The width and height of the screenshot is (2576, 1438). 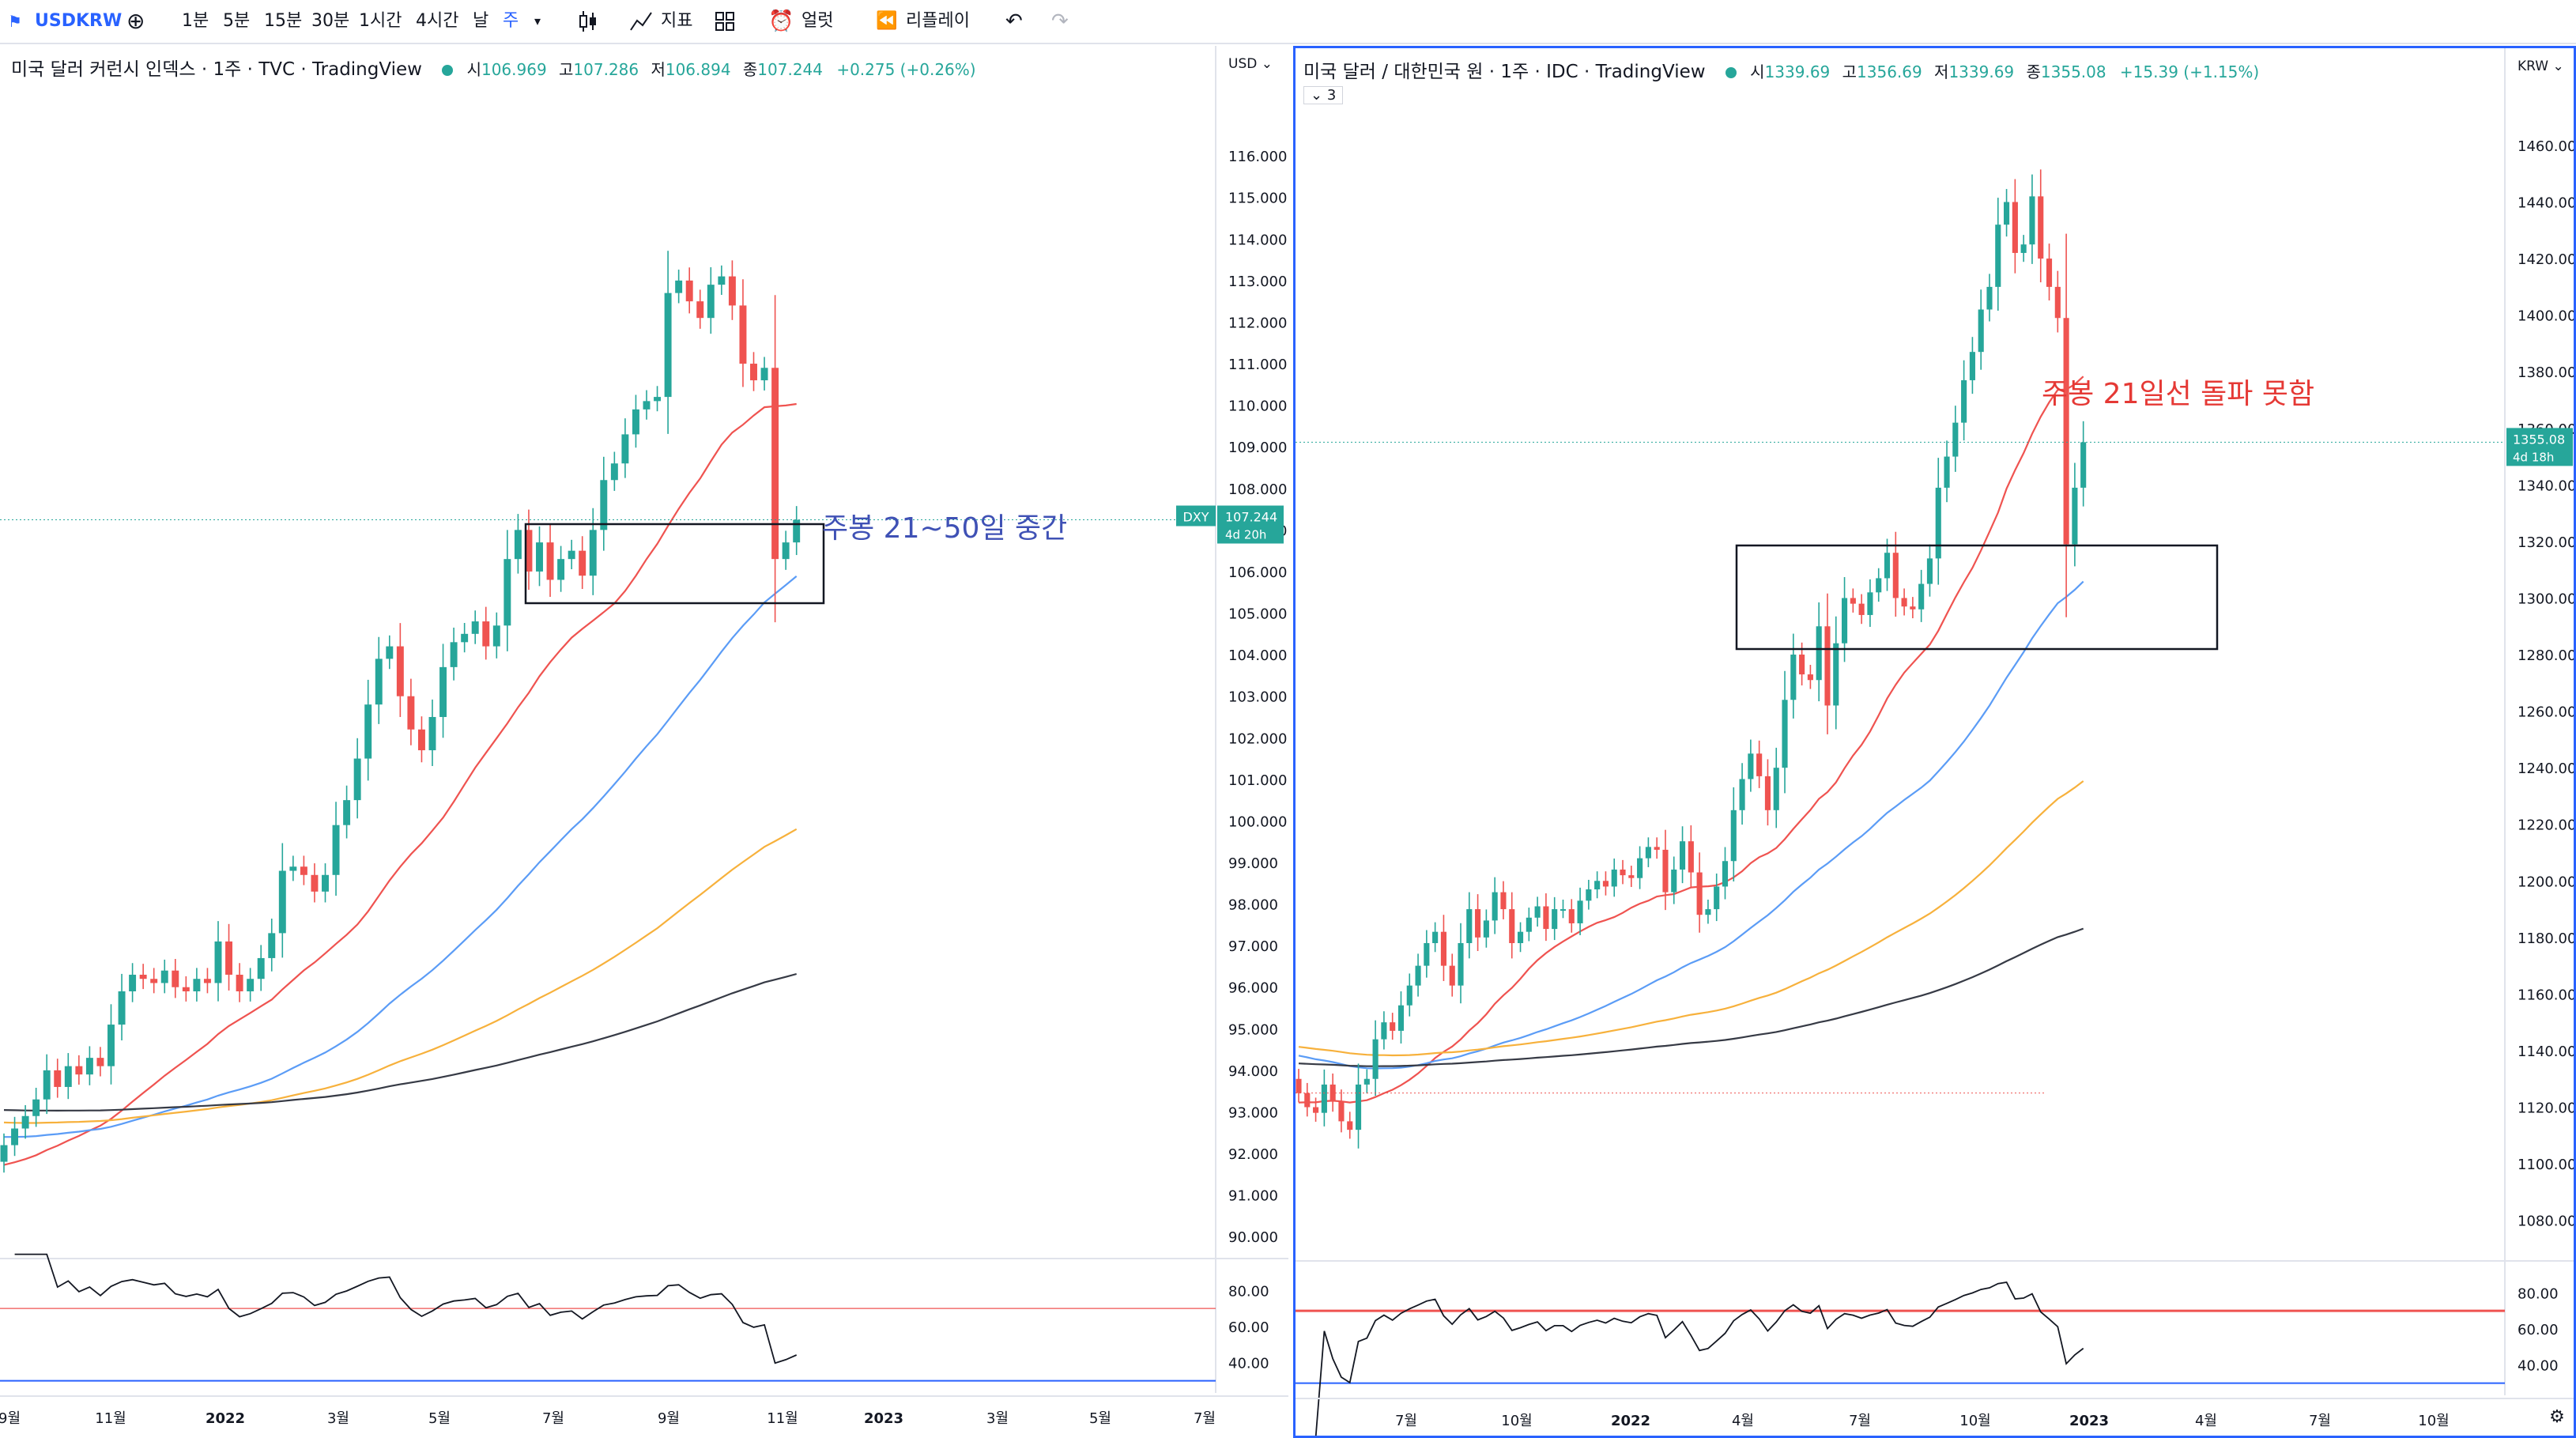 I want to click on interval-week: 주, so click(x=511, y=21).